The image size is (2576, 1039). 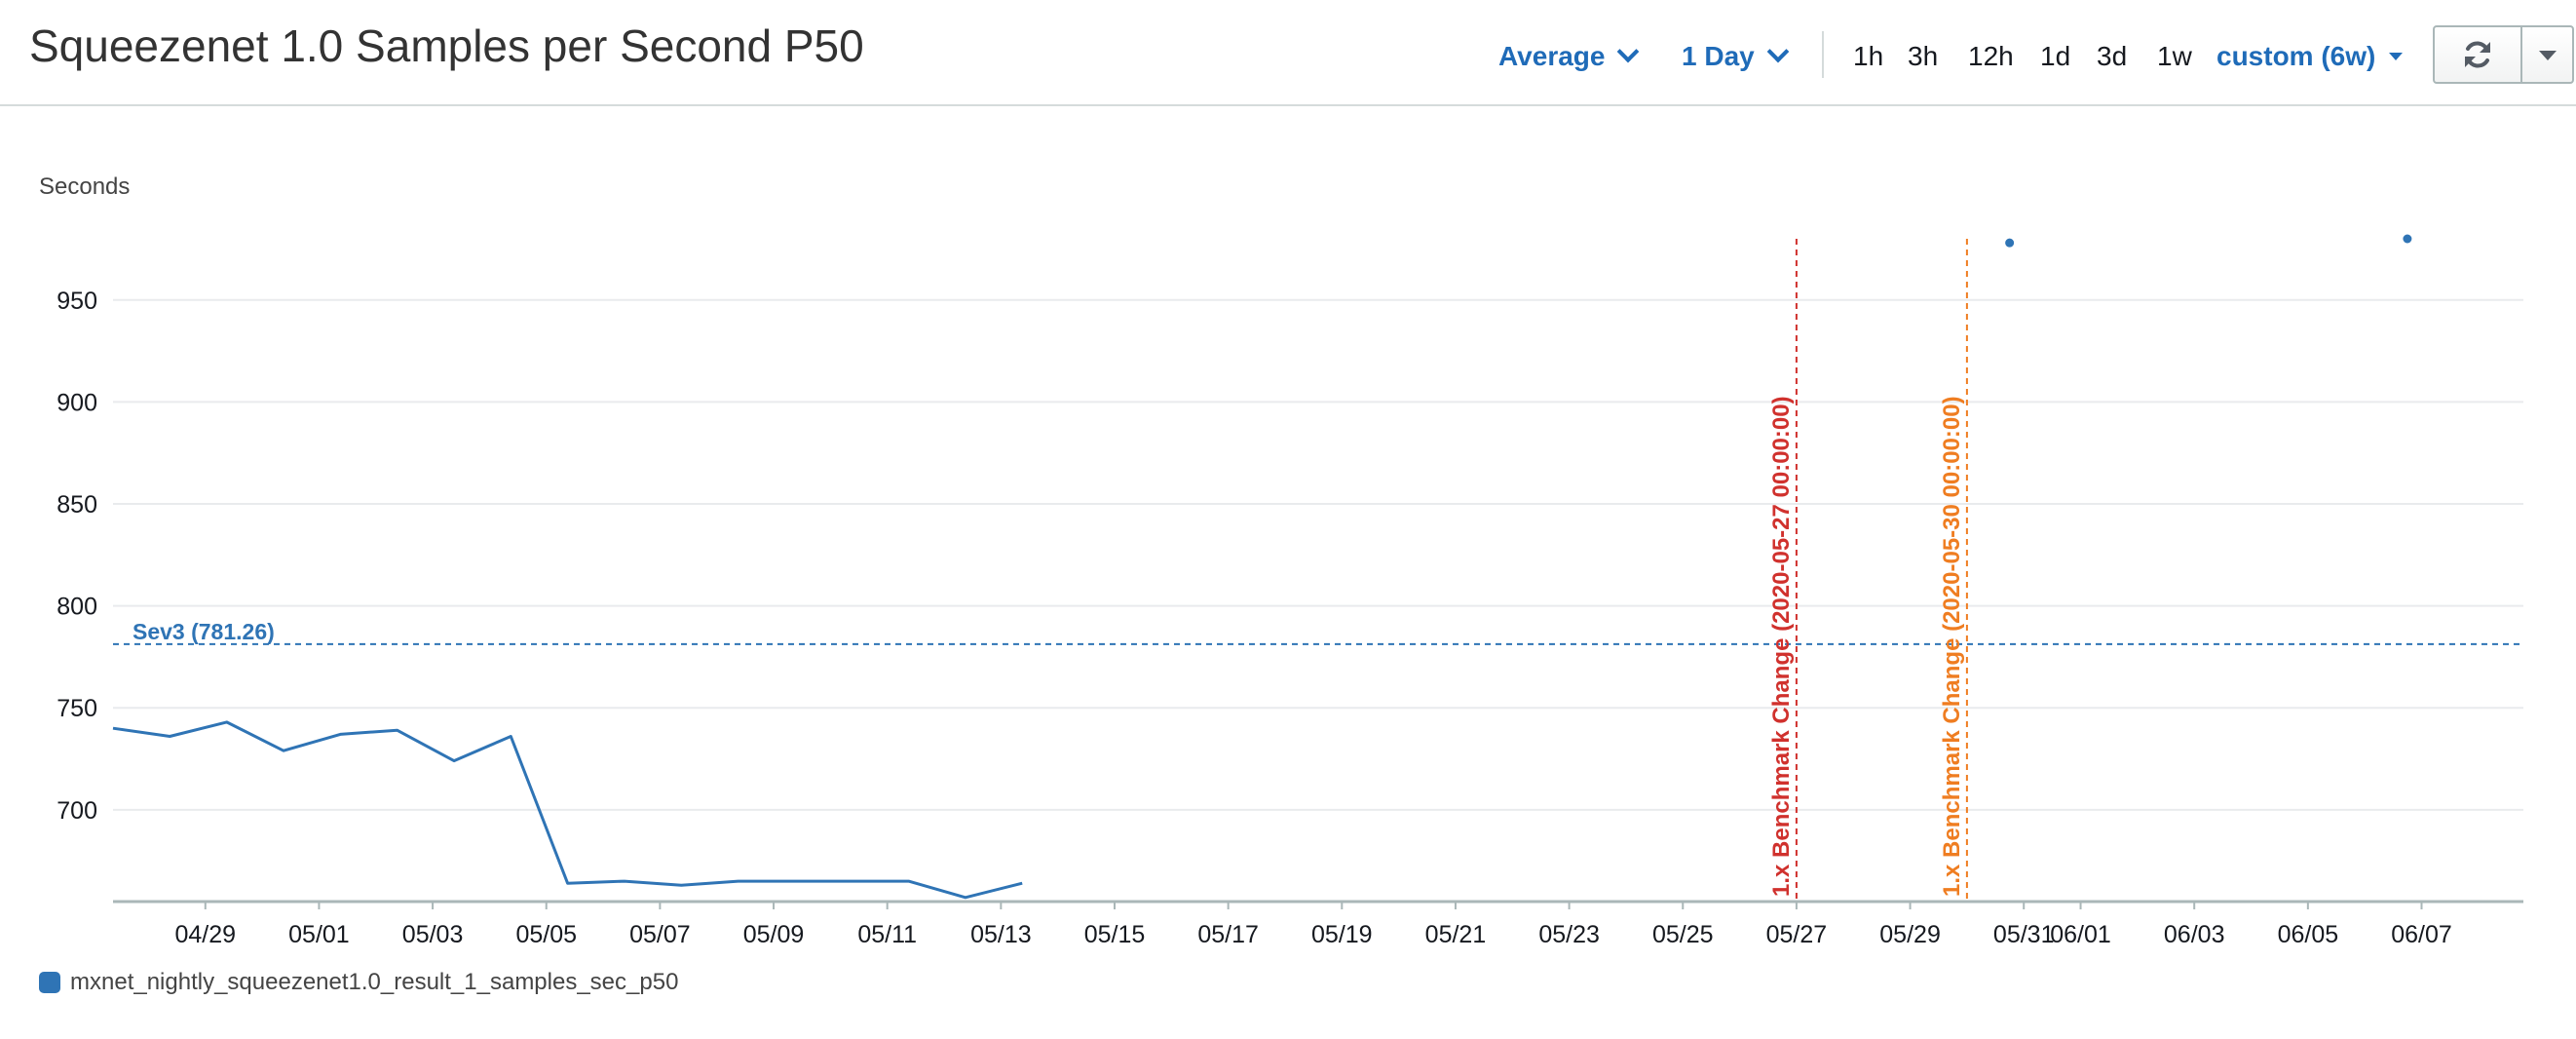 I want to click on x-tick-label: 05/03, so click(x=433, y=934).